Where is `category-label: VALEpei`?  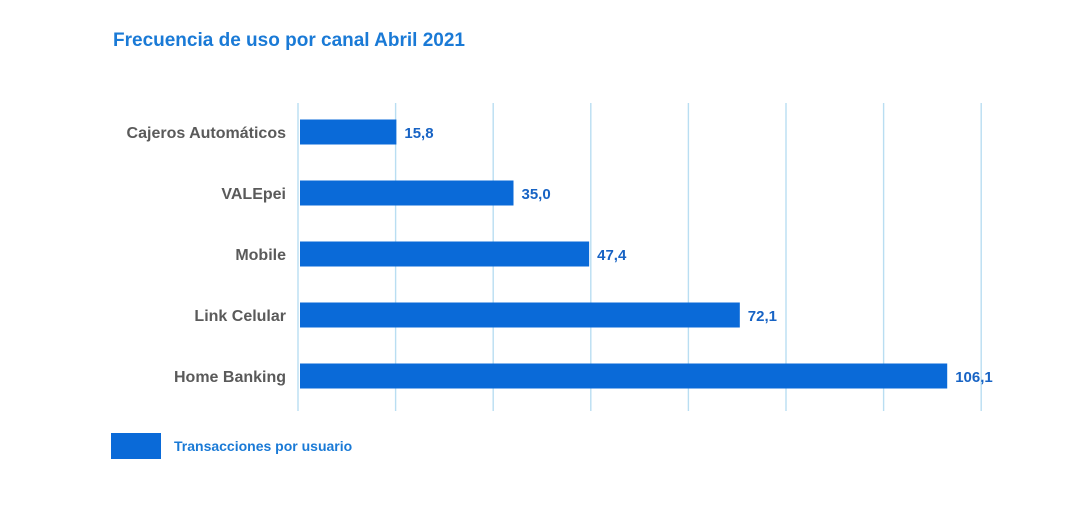
category-label: VALEpei is located at coordinates (253, 194).